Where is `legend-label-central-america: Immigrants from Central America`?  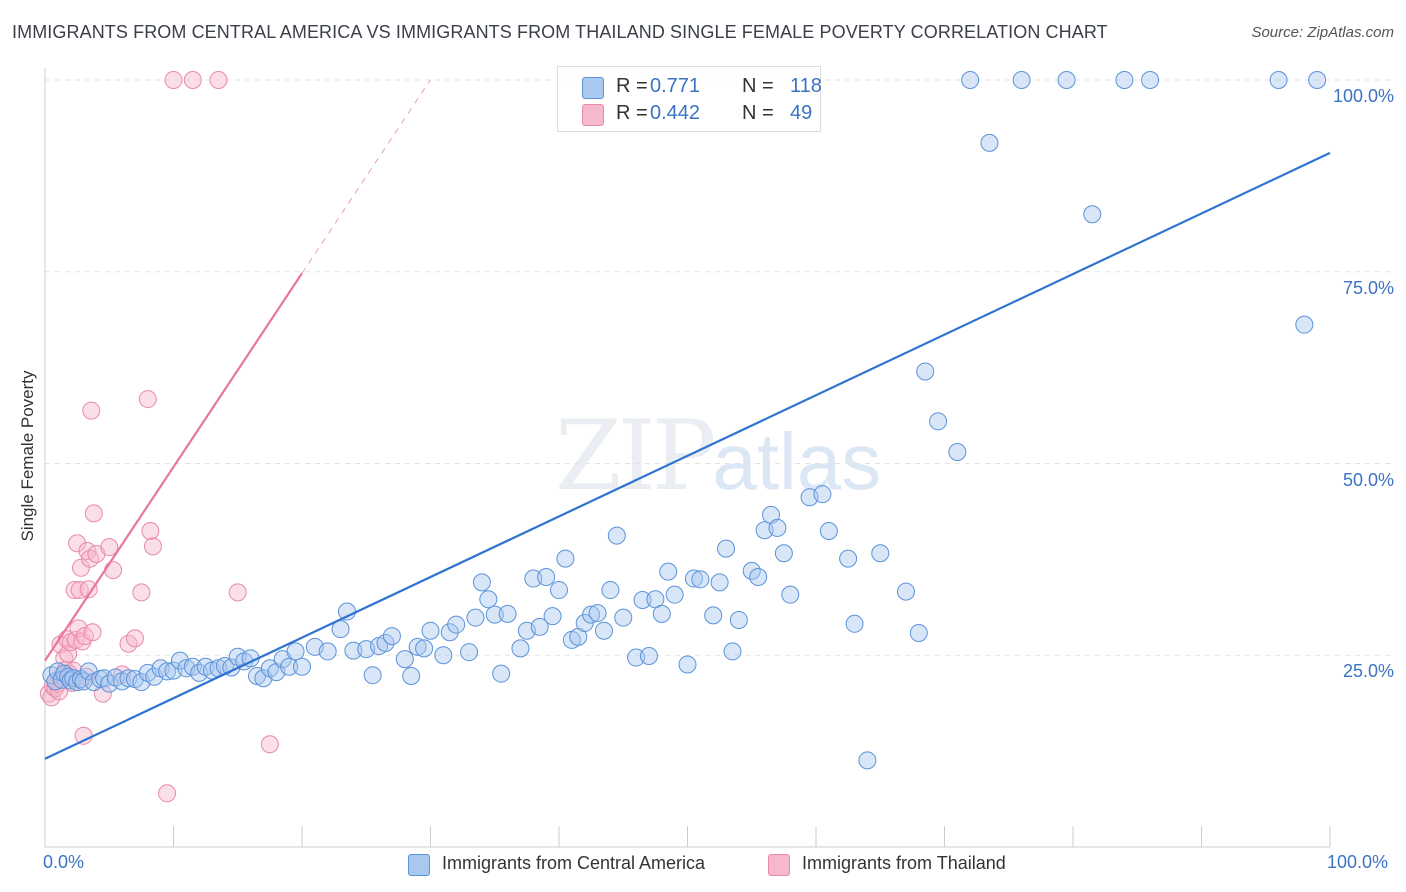 legend-label-central-america: Immigrants from Central America is located at coordinates (574, 863).